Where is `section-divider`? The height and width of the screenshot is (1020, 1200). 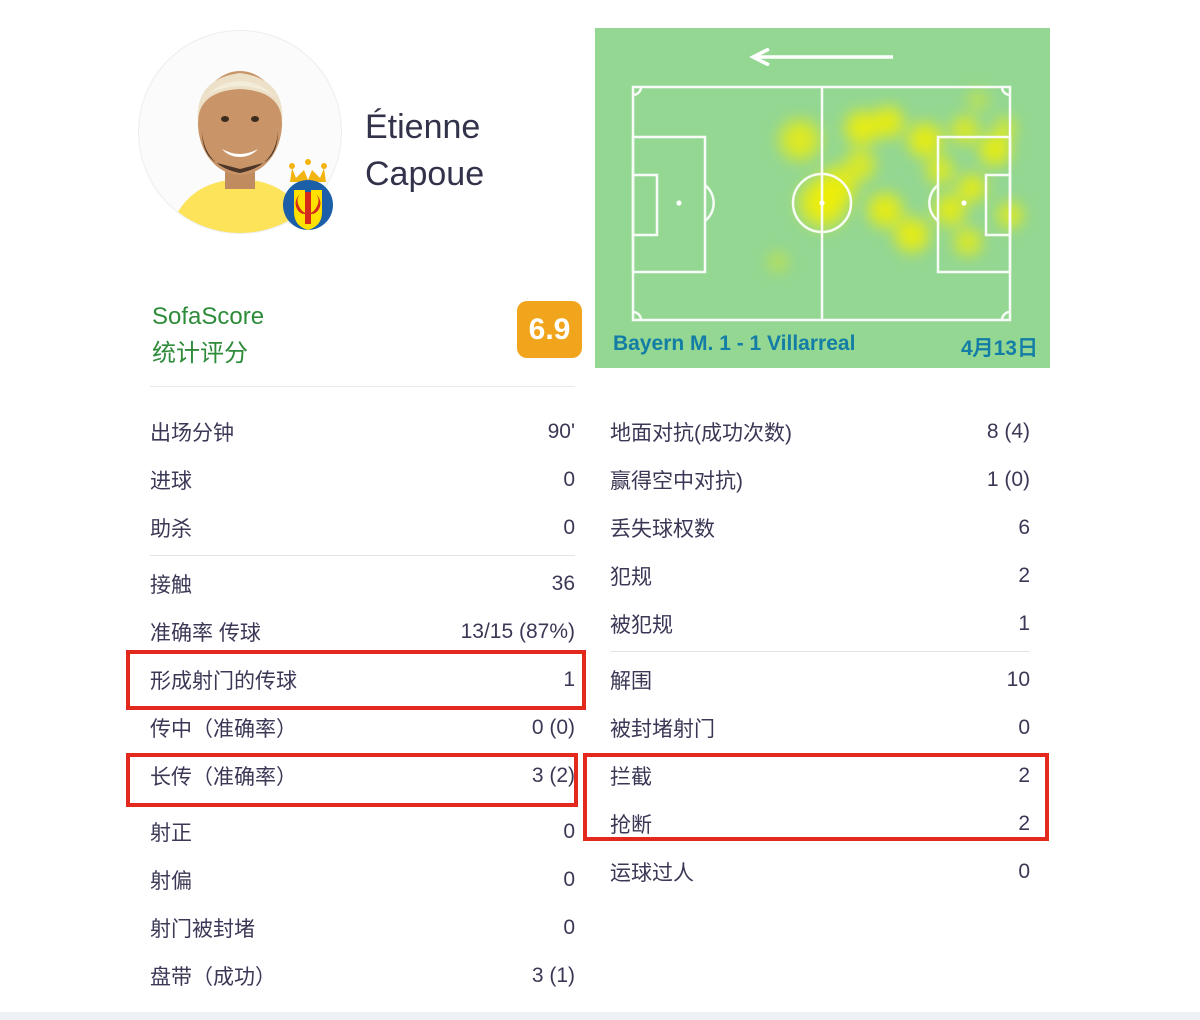 section-divider is located at coordinates (362, 386).